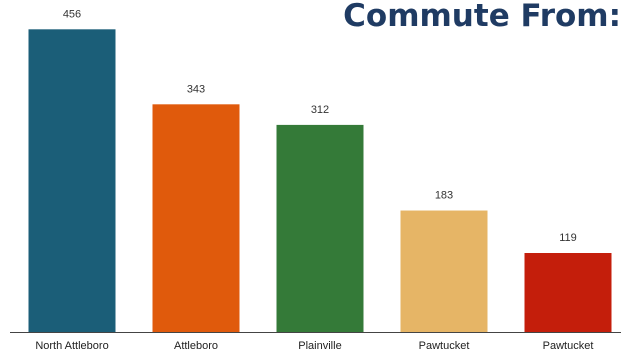 Image resolution: width=621 pixels, height=354 pixels. What do you see at coordinates (72, 14) in the screenshot?
I see `bar-value-label: 456` at bounding box center [72, 14].